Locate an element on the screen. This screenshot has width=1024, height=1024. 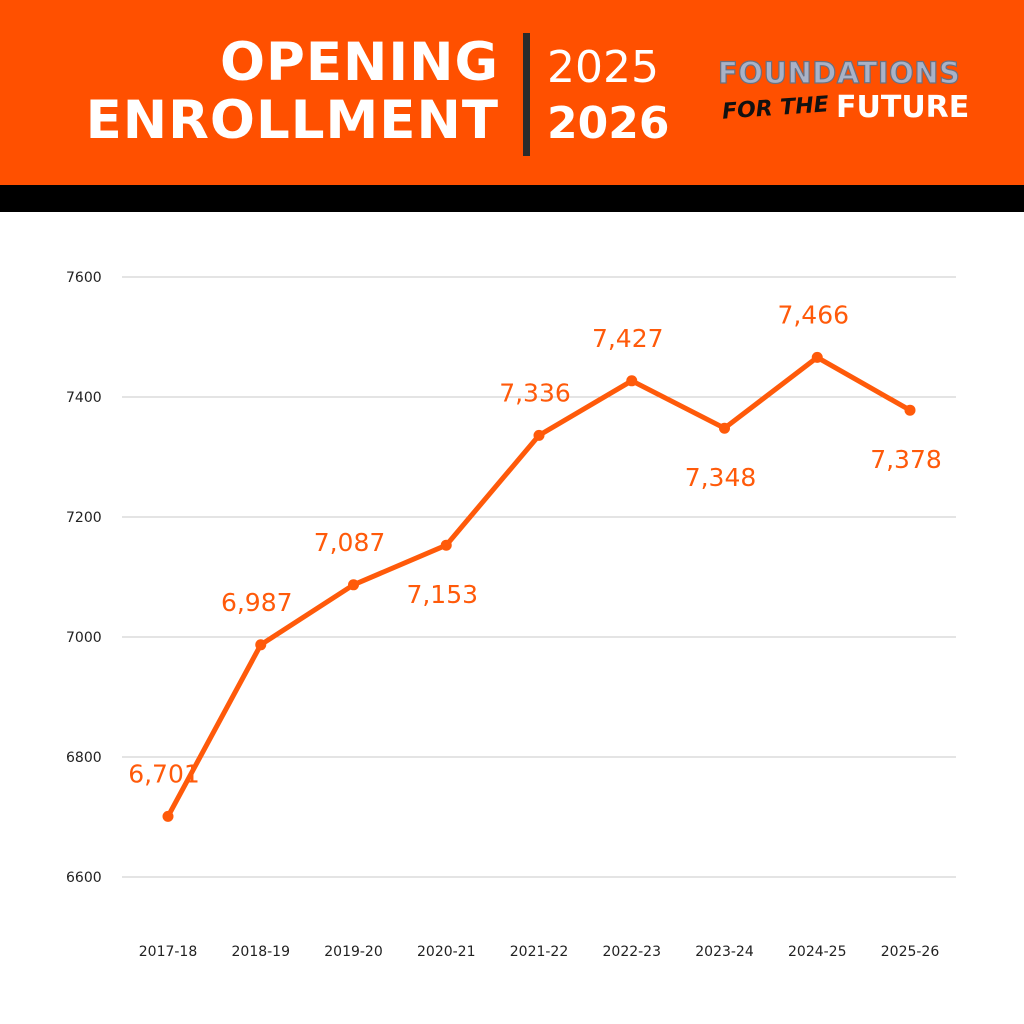
page-title: OPENING ENROLLMENT is located at coordinates (292, 92).